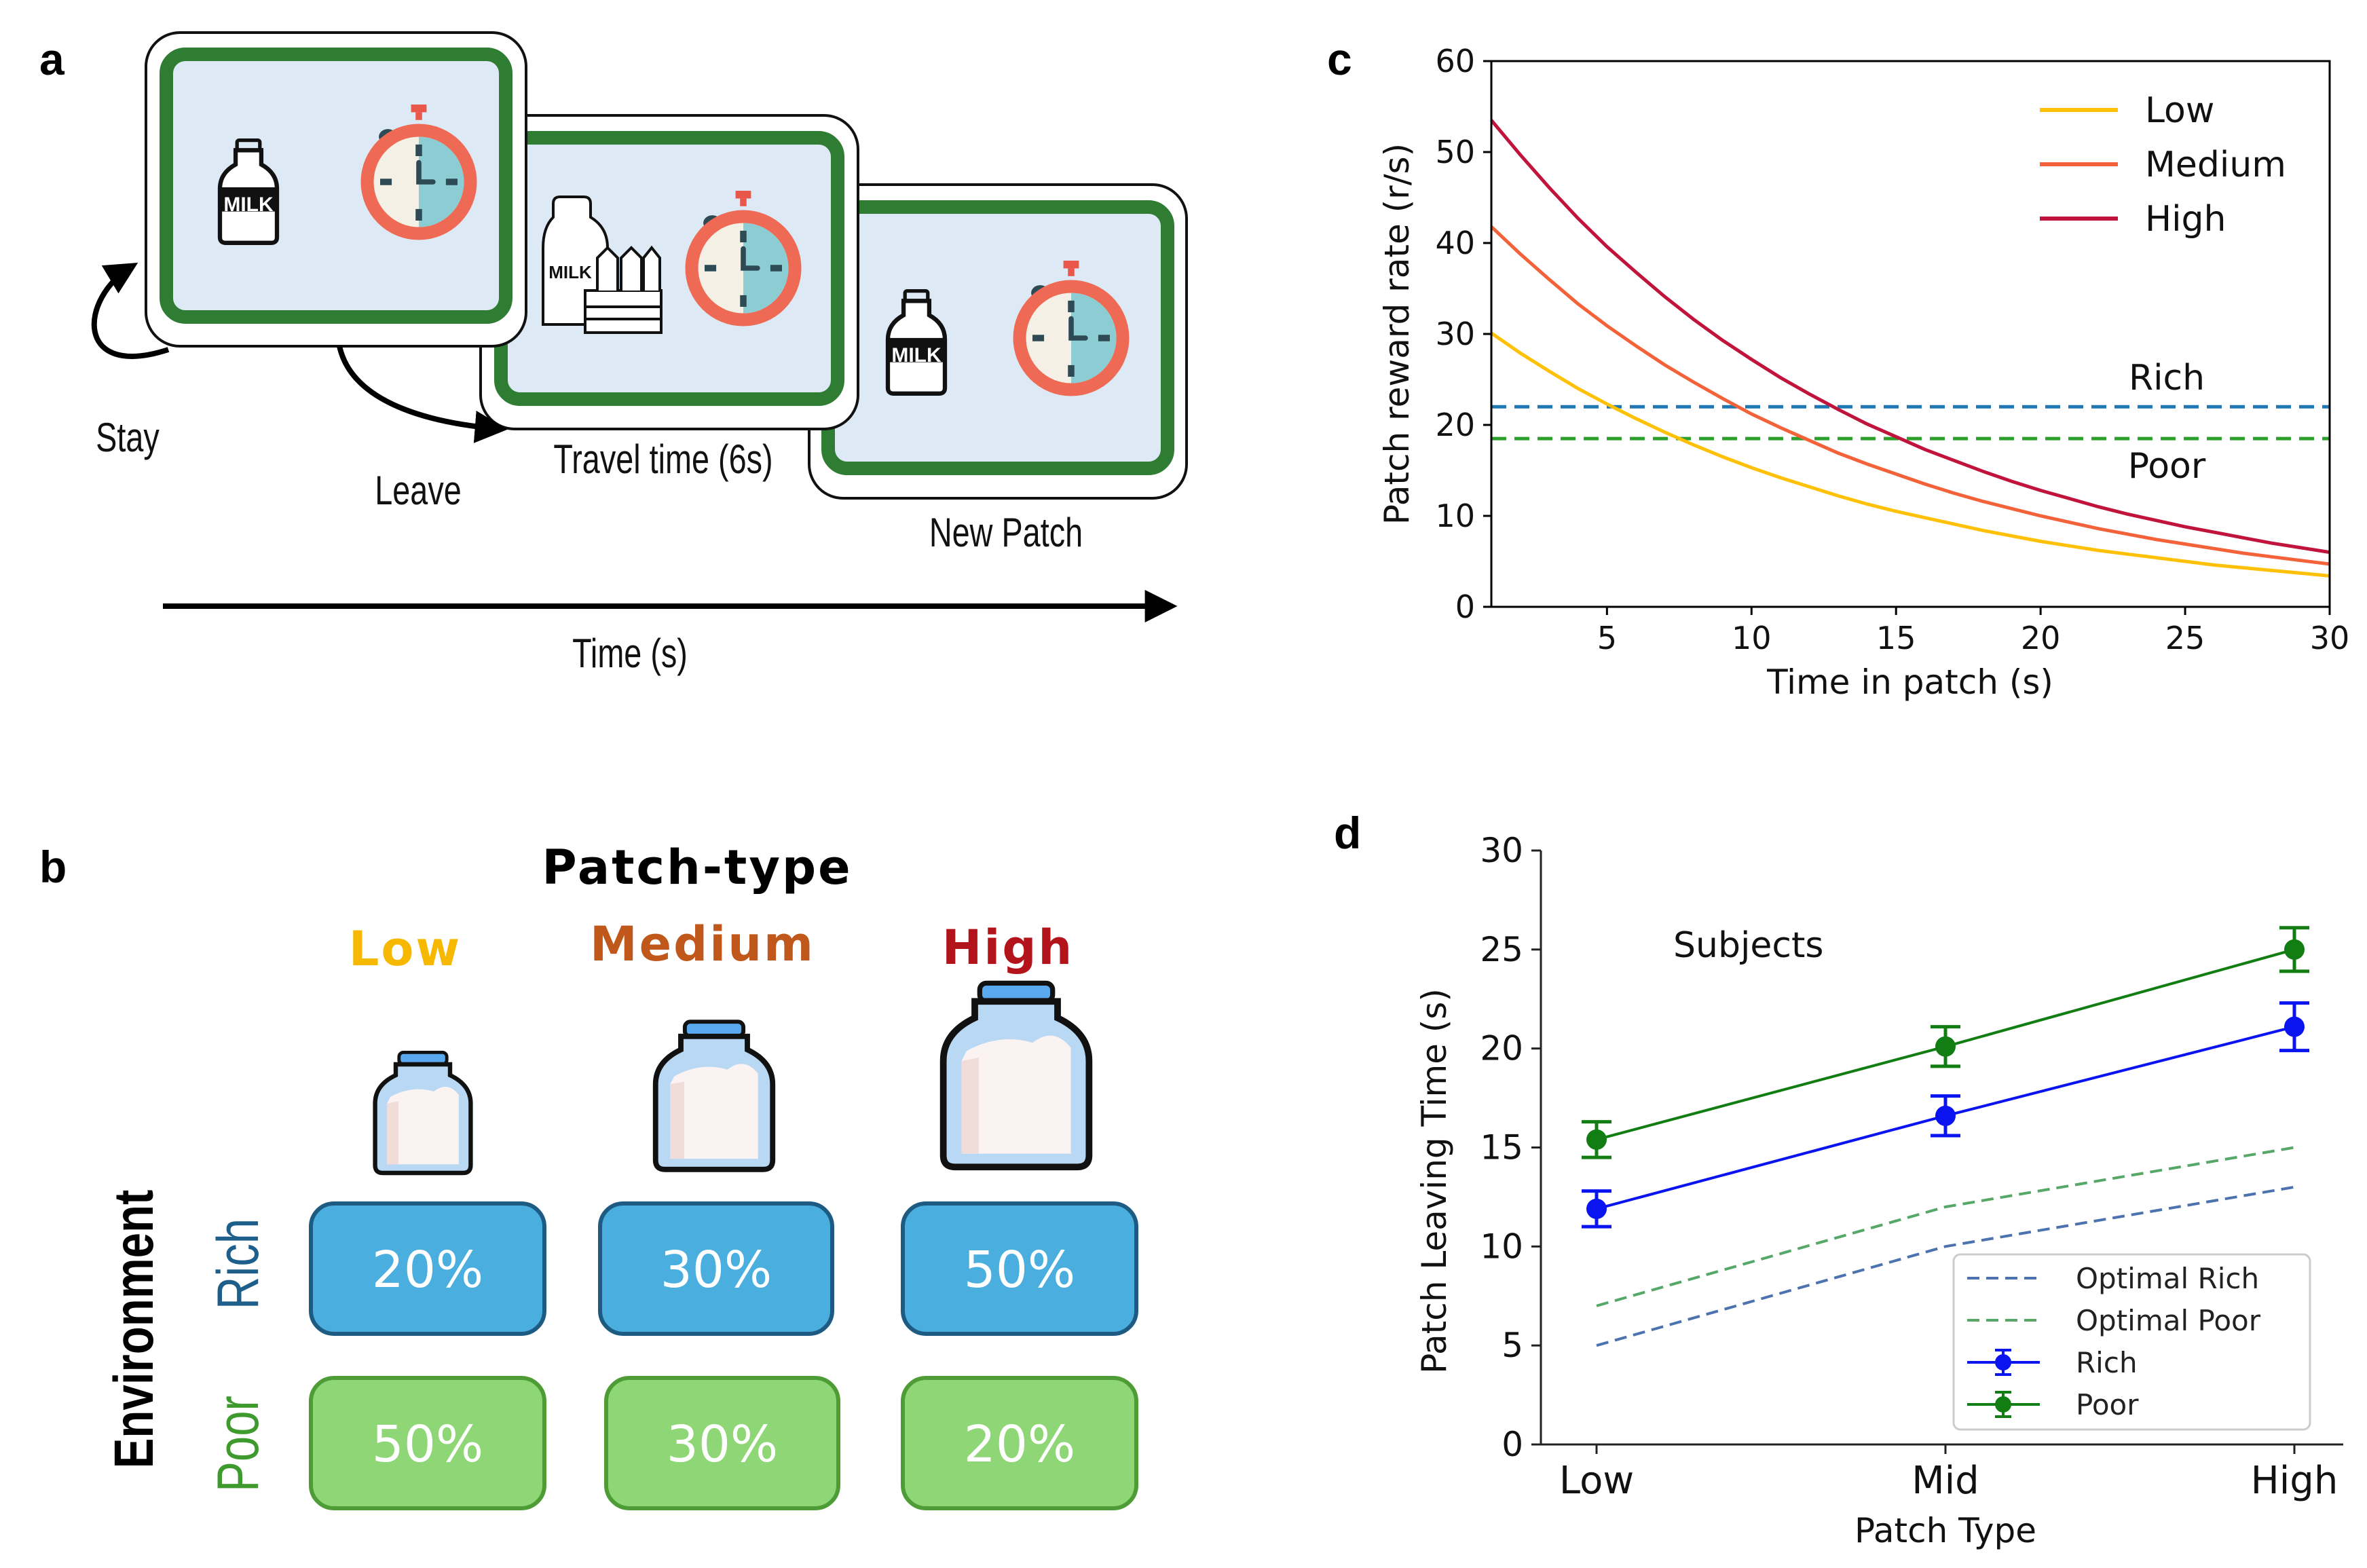 The height and width of the screenshot is (1568, 2367). What do you see at coordinates (1752, 638) in the screenshot?
I see `x-tick-label: 10` at bounding box center [1752, 638].